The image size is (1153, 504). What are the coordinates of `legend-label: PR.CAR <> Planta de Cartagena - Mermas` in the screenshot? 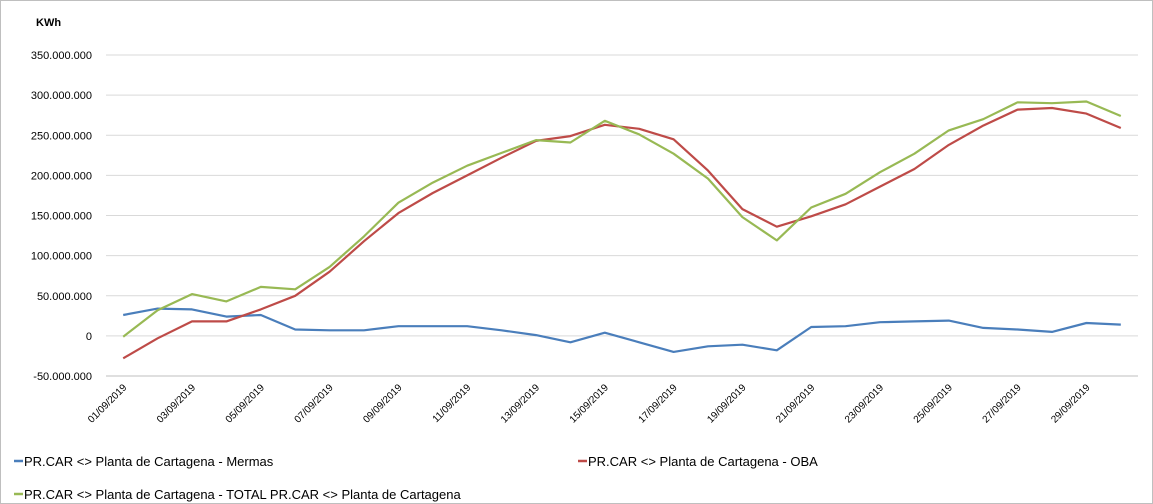 It's located at (149, 461).